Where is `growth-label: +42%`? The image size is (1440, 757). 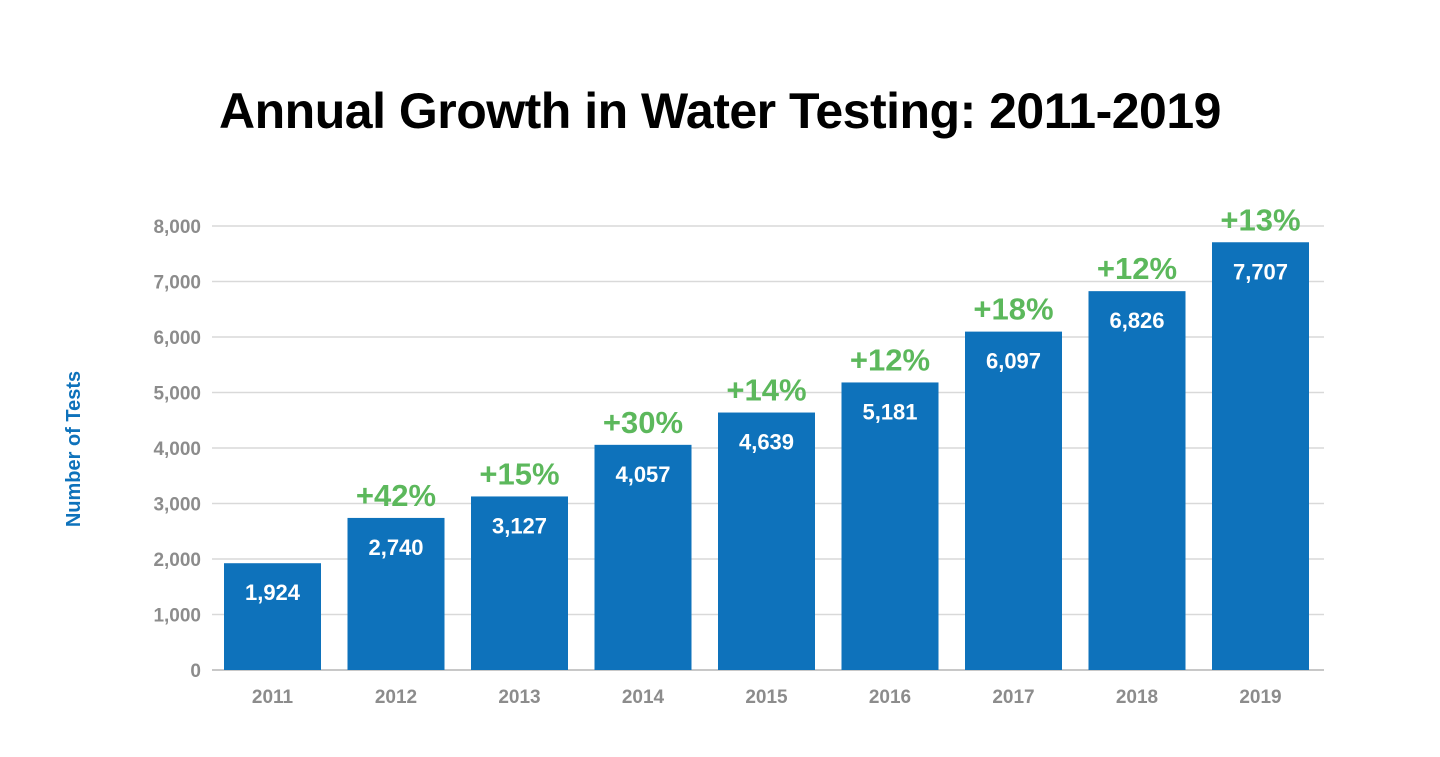
growth-label: +42% is located at coordinates (396, 495).